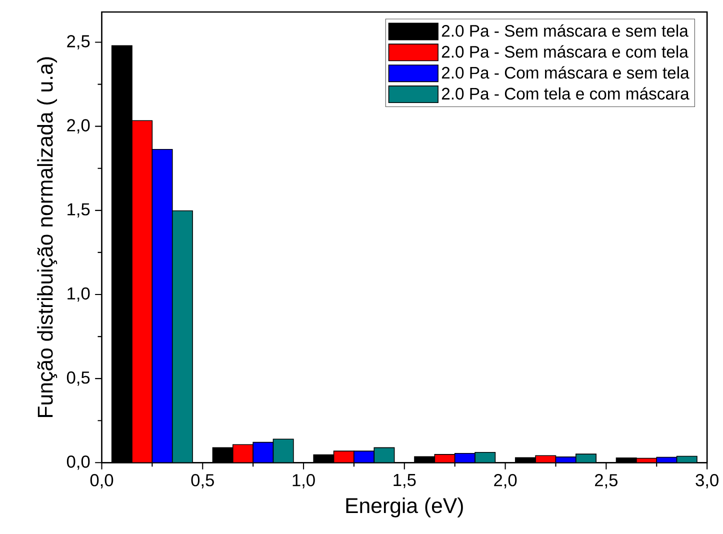  Describe the element at coordinates (79, 210) in the screenshot. I see `y-tick-label: 1,5` at that location.